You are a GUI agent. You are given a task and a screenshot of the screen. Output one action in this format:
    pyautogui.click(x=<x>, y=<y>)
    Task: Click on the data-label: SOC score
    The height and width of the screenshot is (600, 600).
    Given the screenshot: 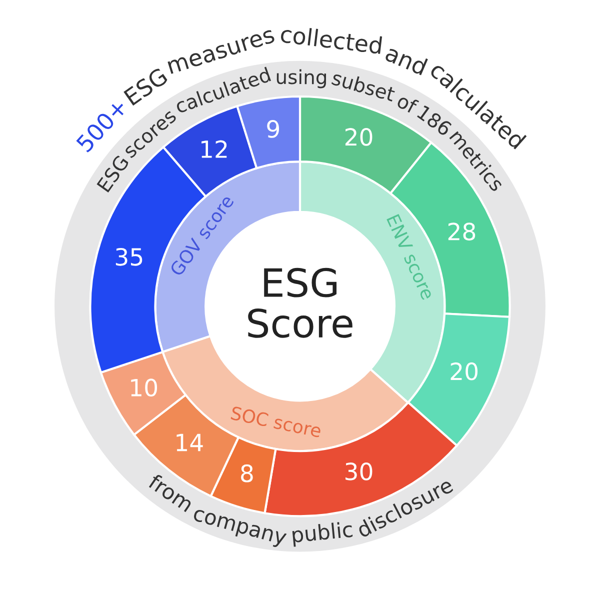 What is the action you would take?
    pyautogui.click(x=276, y=422)
    